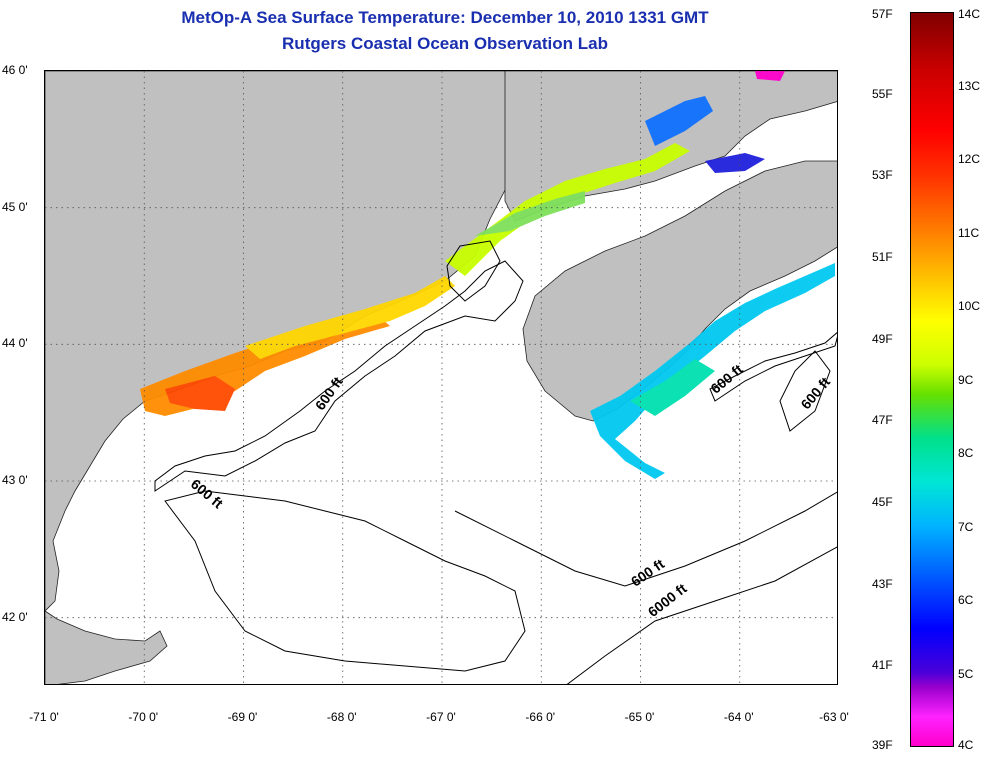 Image resolution: width=984 pixels, height=761 pixels. What do you see at coordinates (143, 717) in the screenshot?
I see `lon-tick-label: -70 0'` at bounding box center [143, 717].